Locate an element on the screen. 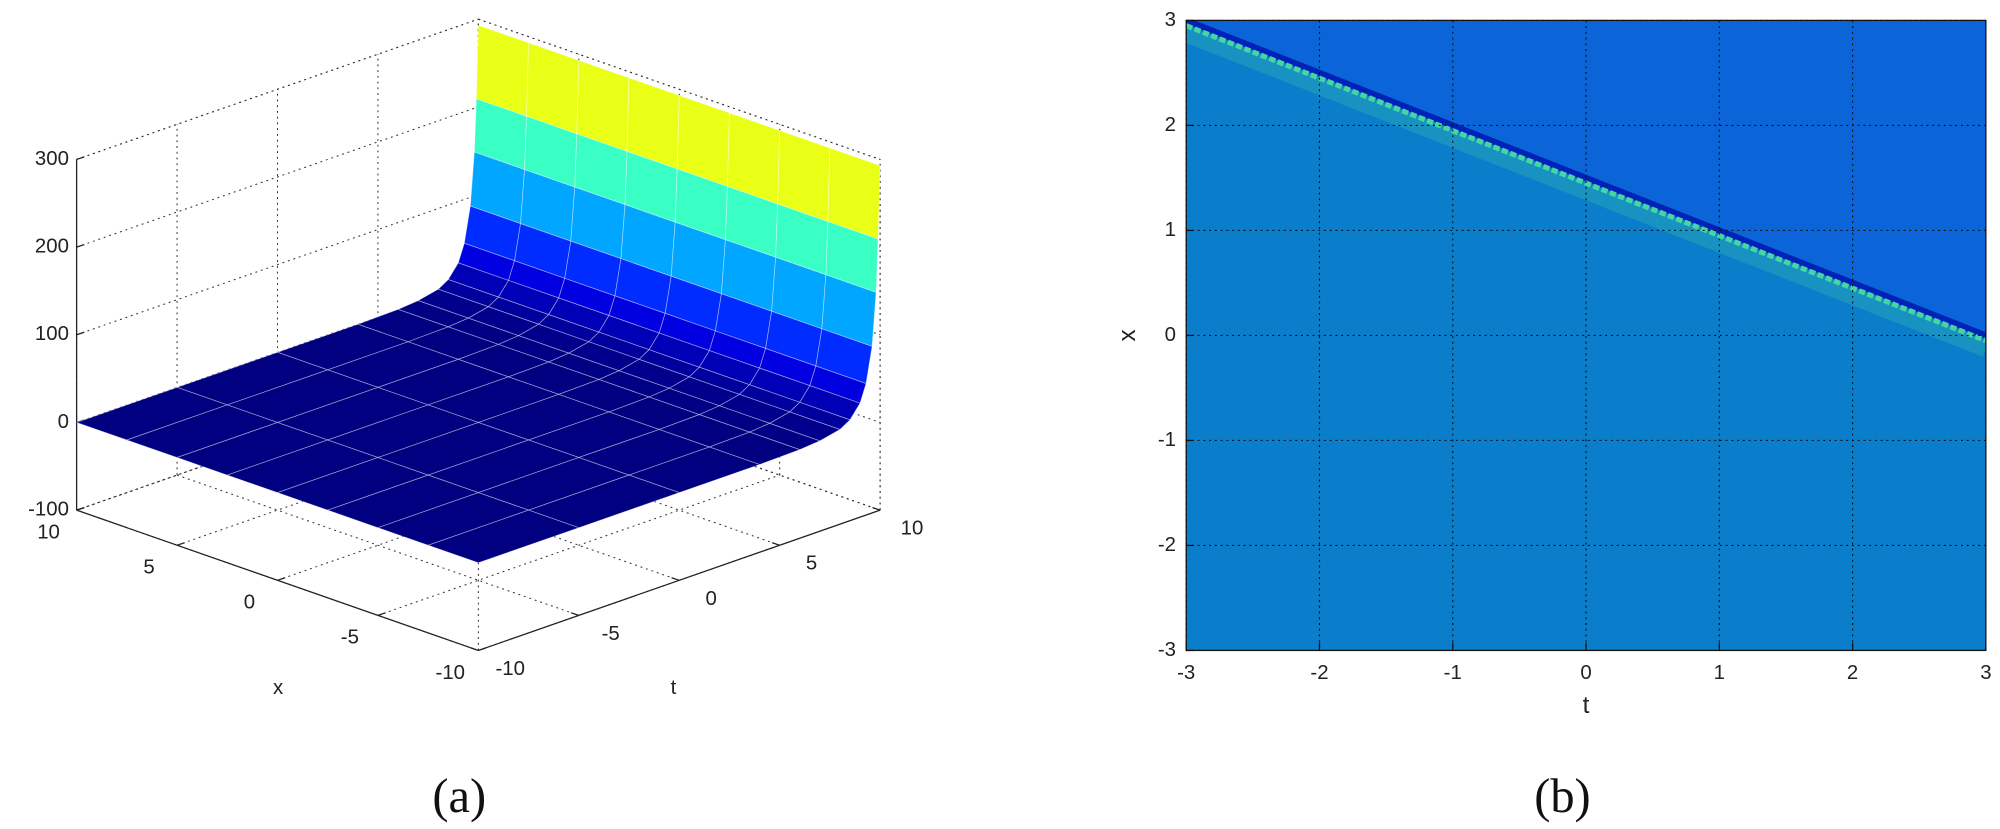 Image resolution: width=2000 pixels, height=829 pixels. y-tick-label: 1 is located at coordinates (1170, 230).